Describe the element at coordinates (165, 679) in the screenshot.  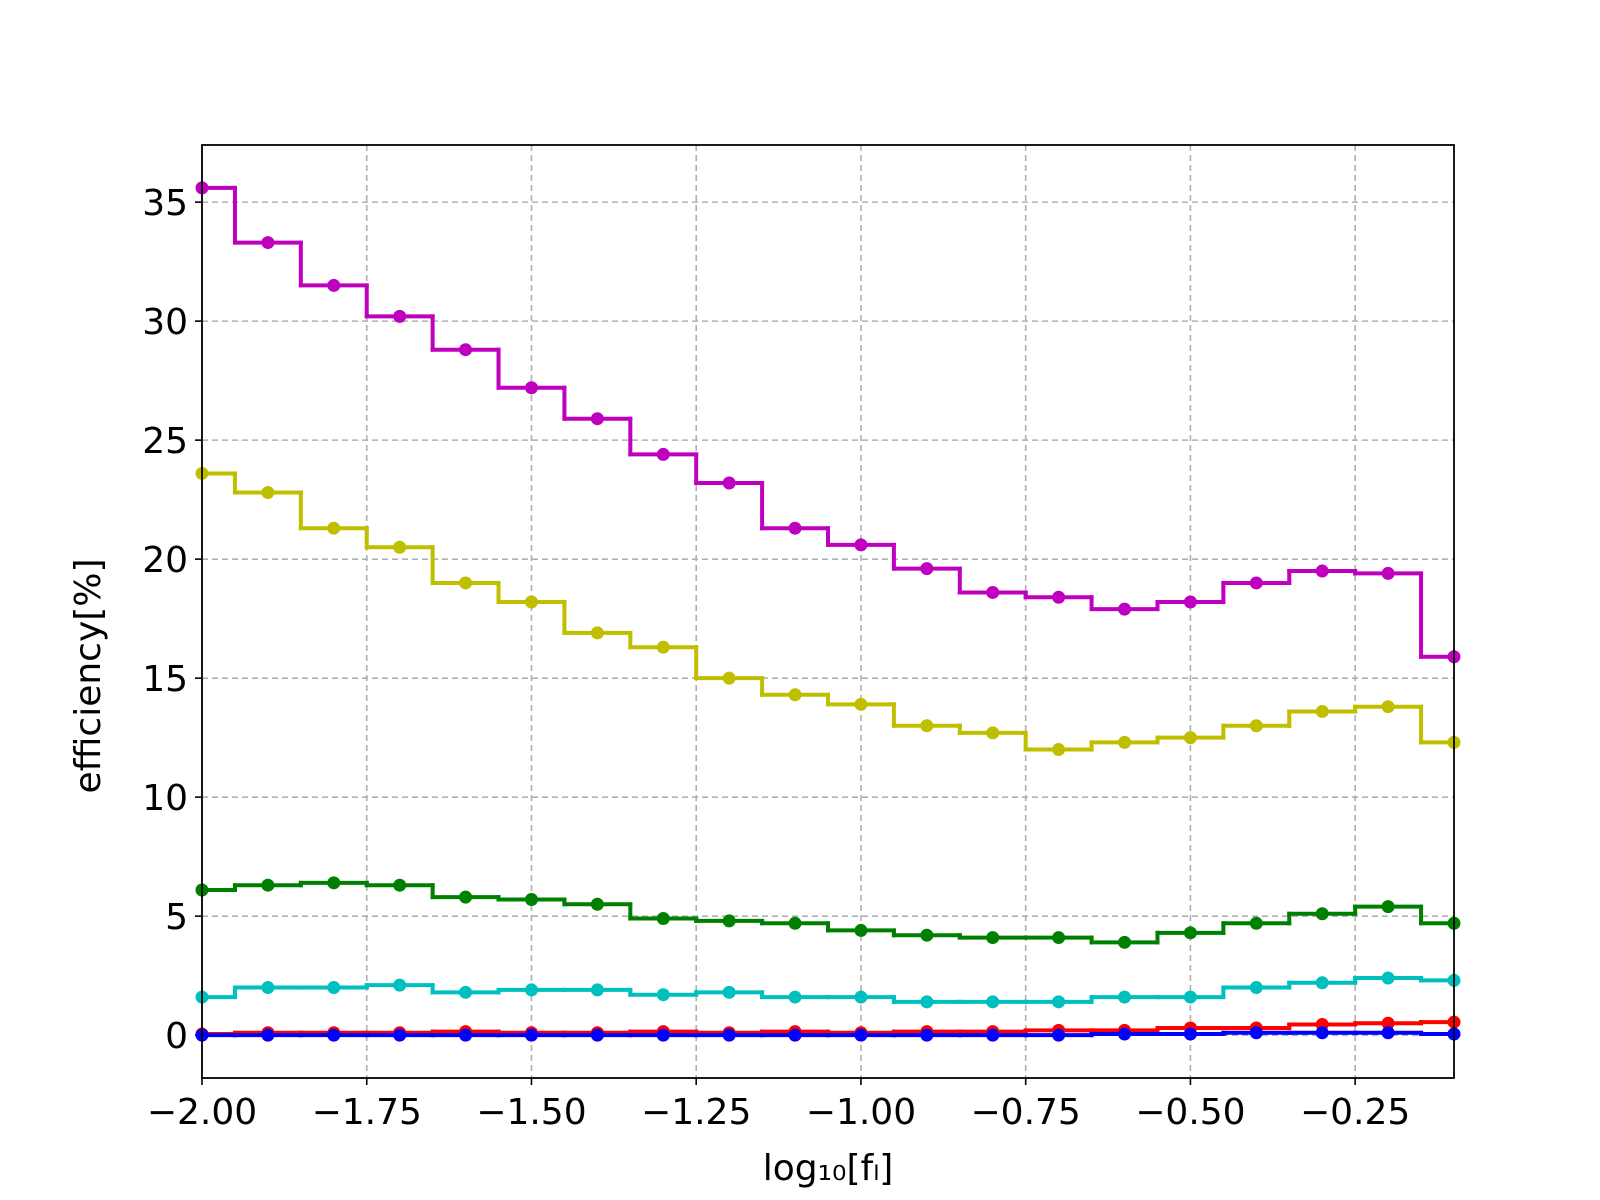
I see `y-tick-label: 15` at that location.